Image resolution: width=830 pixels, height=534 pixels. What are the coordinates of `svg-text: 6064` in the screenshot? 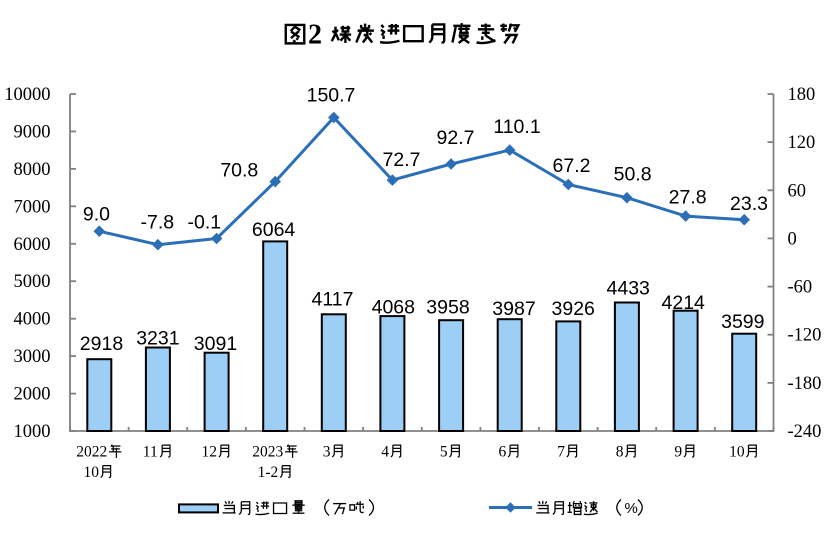 It's located at (274, 230).